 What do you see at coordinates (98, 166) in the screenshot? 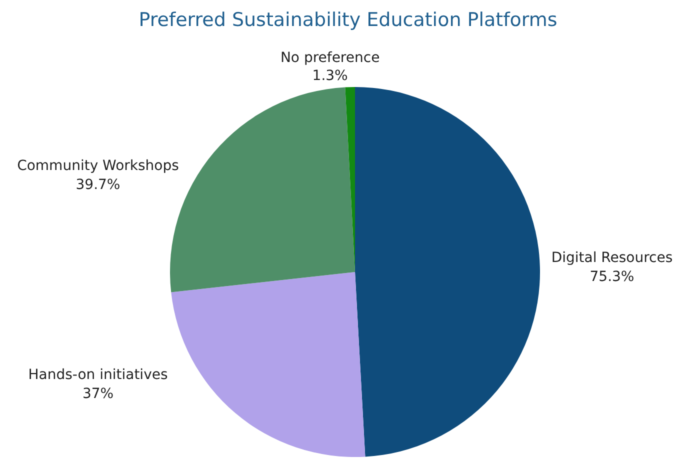
I see `slice-label: Community Workshops` at bounding box center [98, 166].